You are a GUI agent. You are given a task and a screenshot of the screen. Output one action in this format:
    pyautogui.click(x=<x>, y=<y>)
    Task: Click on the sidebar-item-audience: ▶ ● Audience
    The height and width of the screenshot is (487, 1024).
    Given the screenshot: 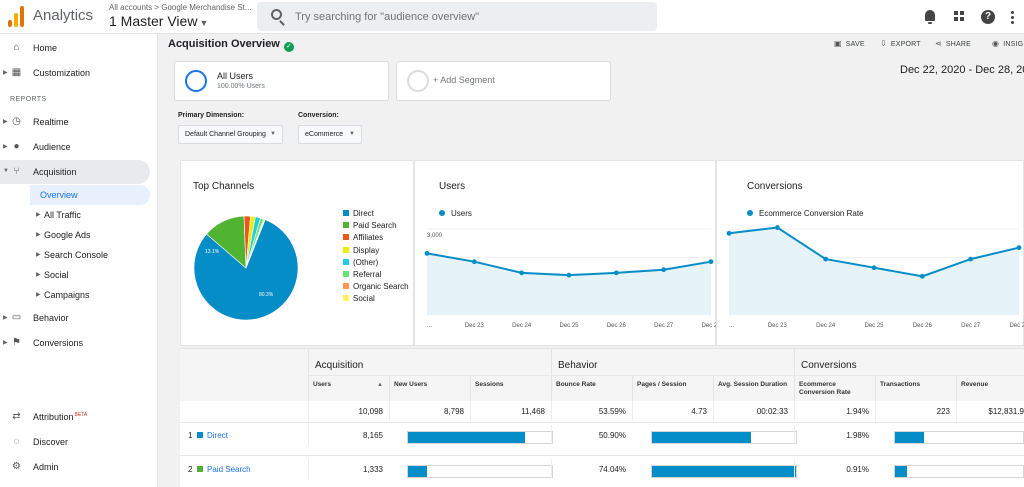 What is the action you would take?
    pyautogui.click(x=79, y=147)
    